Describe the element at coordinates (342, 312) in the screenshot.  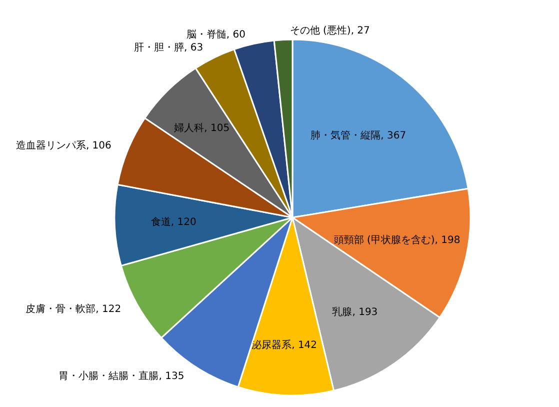
I see `slice-label: 乳腺` at that location.